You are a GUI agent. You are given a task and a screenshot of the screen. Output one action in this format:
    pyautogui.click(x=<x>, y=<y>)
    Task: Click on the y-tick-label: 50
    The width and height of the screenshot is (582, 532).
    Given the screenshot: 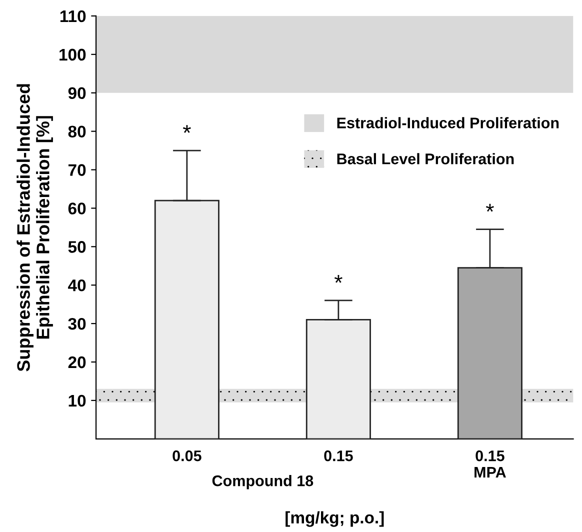 What is the action you would take?
    pyautogui.click(x=77, y=247)
    